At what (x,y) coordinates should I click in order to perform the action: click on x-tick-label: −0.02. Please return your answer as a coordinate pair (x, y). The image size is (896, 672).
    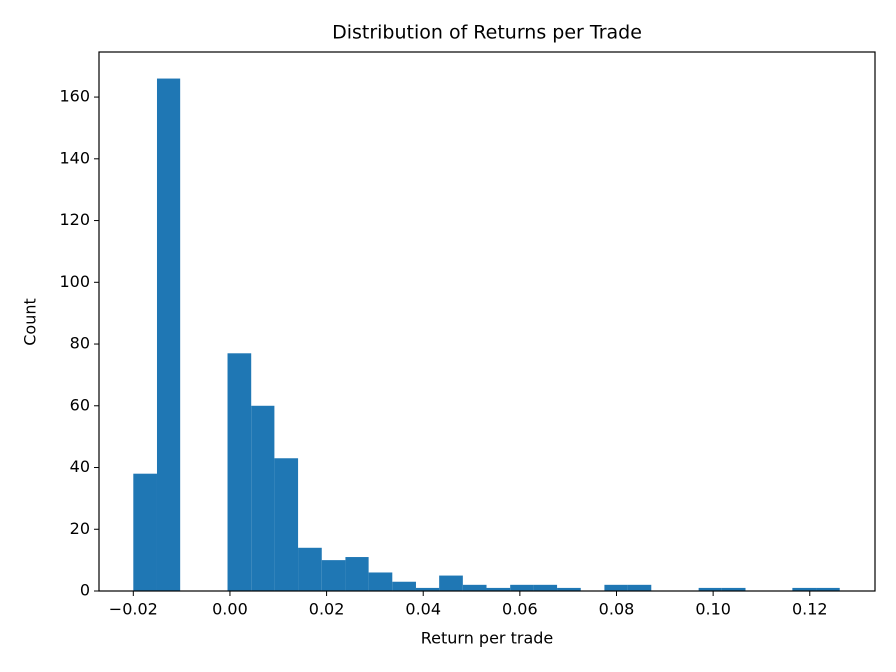
    Looking at the image, I should click on (133, 609).